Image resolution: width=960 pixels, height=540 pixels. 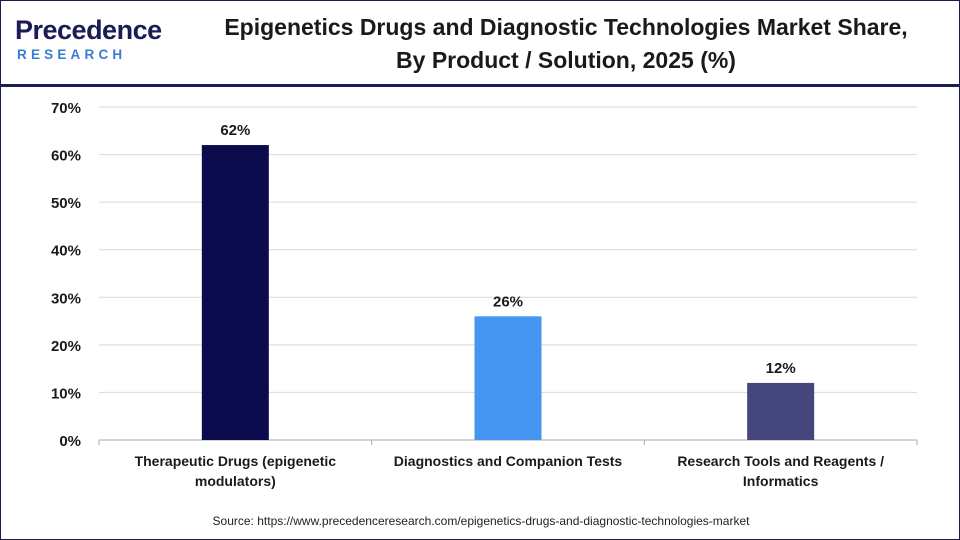 What do you see at coordinates (236, 461) in the screenshot?
I see `x-category-label-line: Therapeutic Drugs (epigenetic` at bounding box center [236, 461].